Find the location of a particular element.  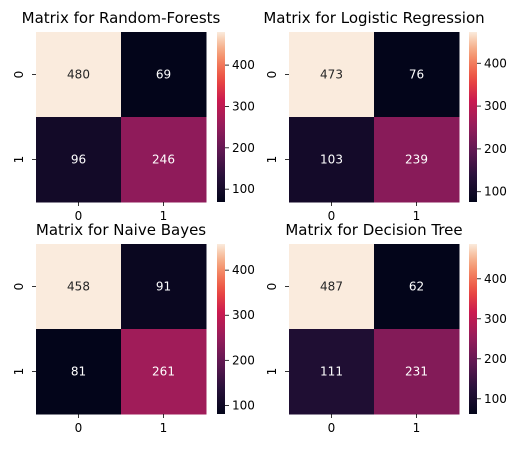

cell-value-label: 239 is located at coordinates (416, 160).